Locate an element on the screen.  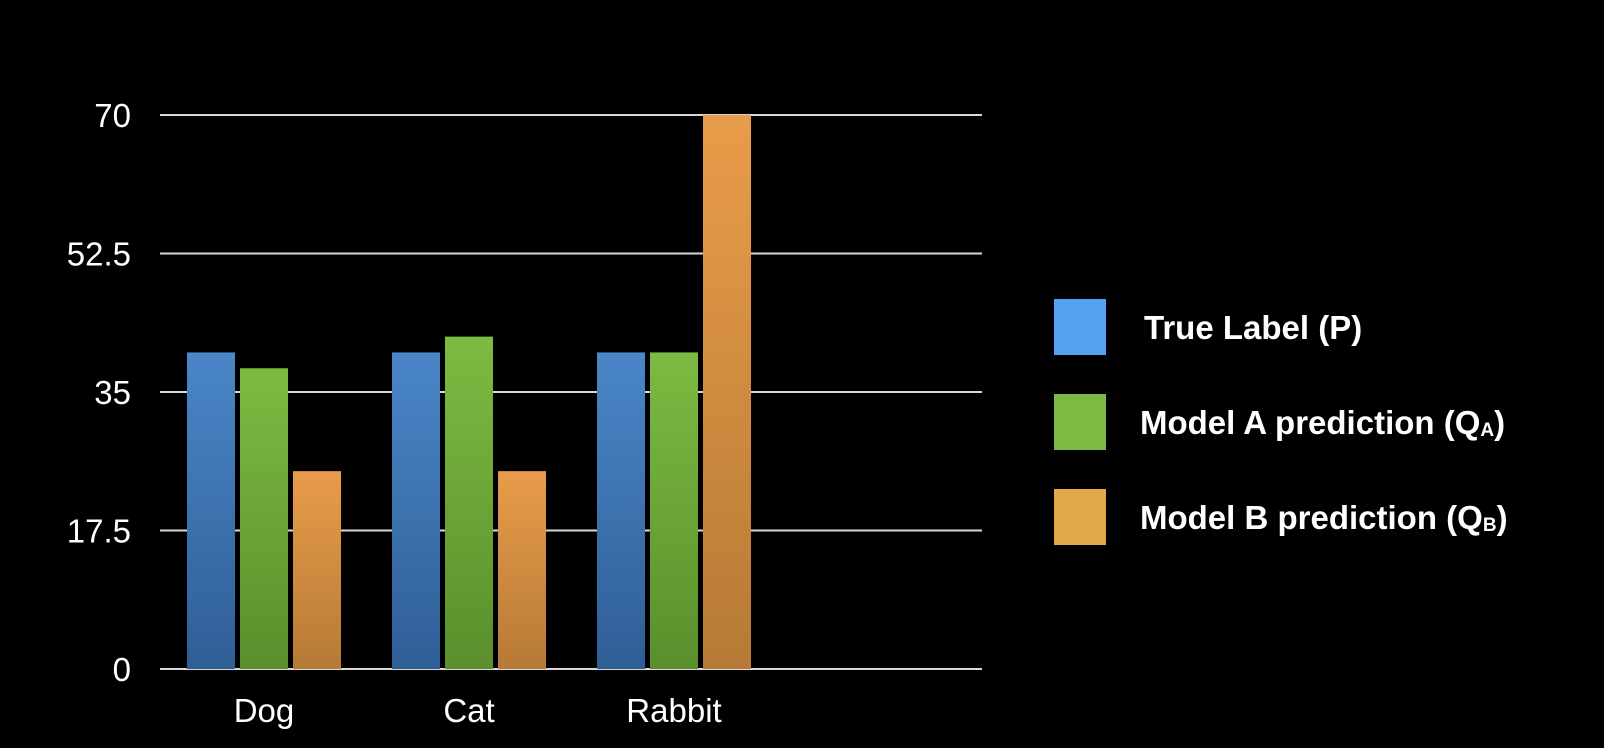
y-tick-label: 52.5 is located at coordinates (99, 254).